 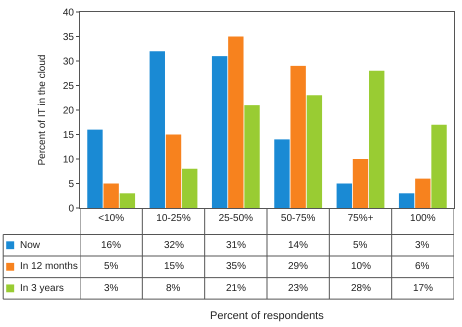 I want to click on data-label: 31%, so click(x=236, y=245).